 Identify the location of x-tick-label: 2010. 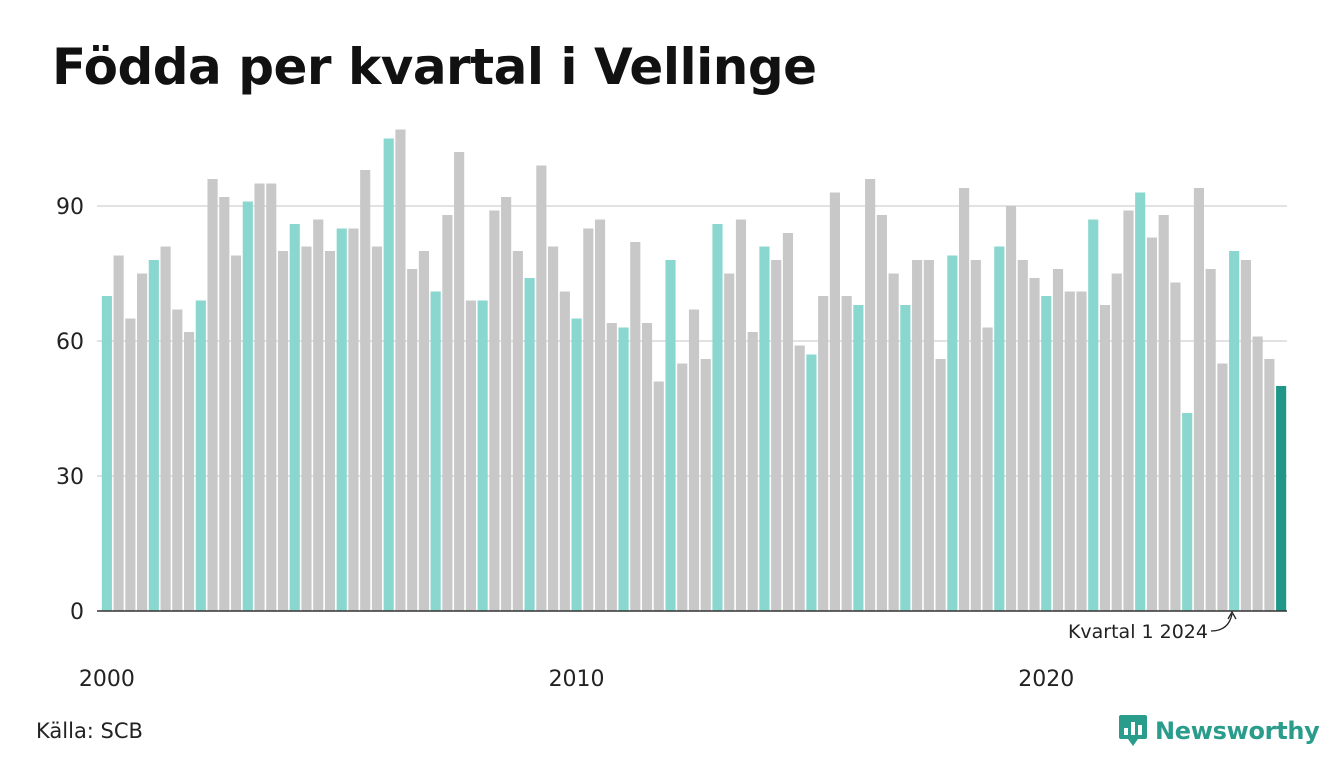
(577, 679).